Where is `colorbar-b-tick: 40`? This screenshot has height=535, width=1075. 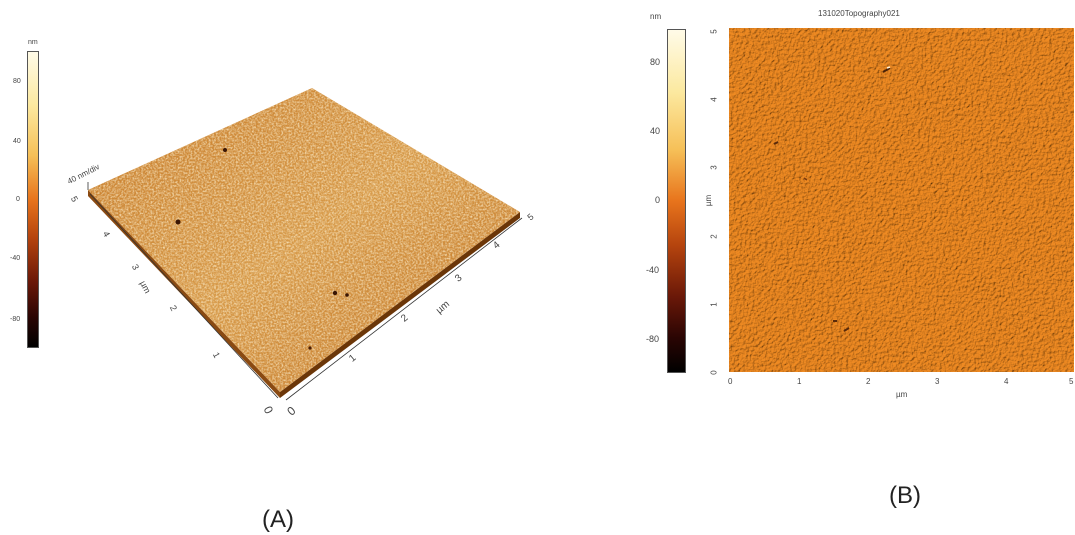
colorbar-b-tick: 40 is located at coordinates (655, 131).